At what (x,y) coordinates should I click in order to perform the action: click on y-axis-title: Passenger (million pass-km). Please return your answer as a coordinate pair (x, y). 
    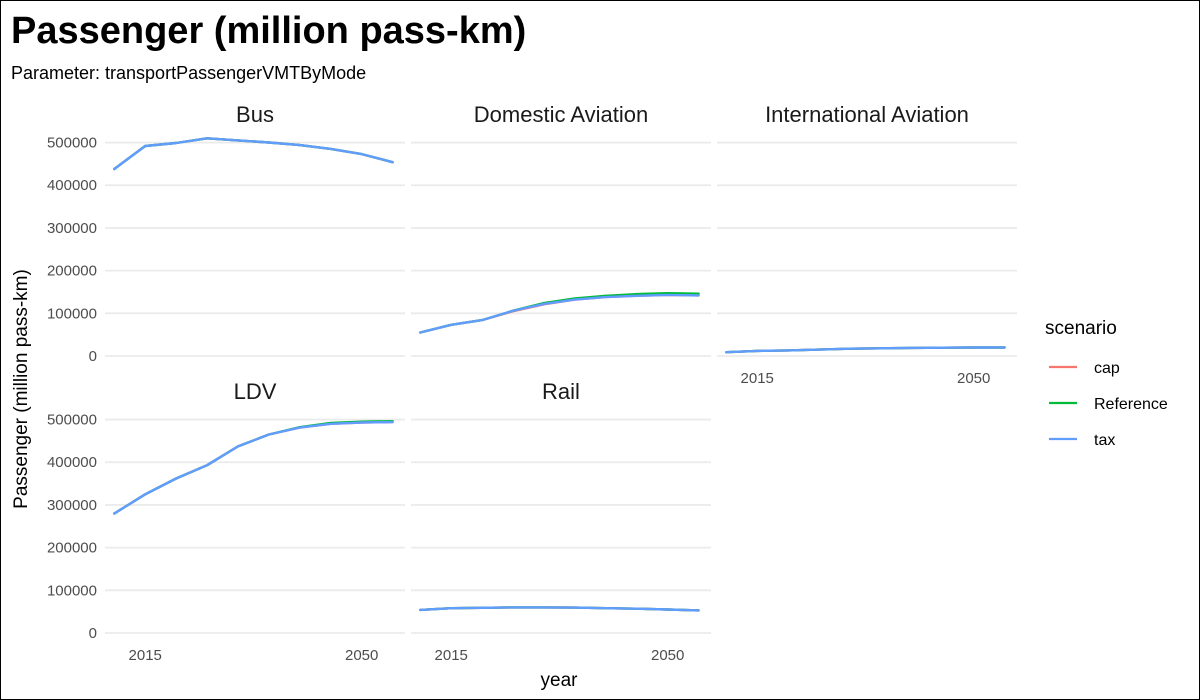
    Looking at the image, I should click on (21, 389).